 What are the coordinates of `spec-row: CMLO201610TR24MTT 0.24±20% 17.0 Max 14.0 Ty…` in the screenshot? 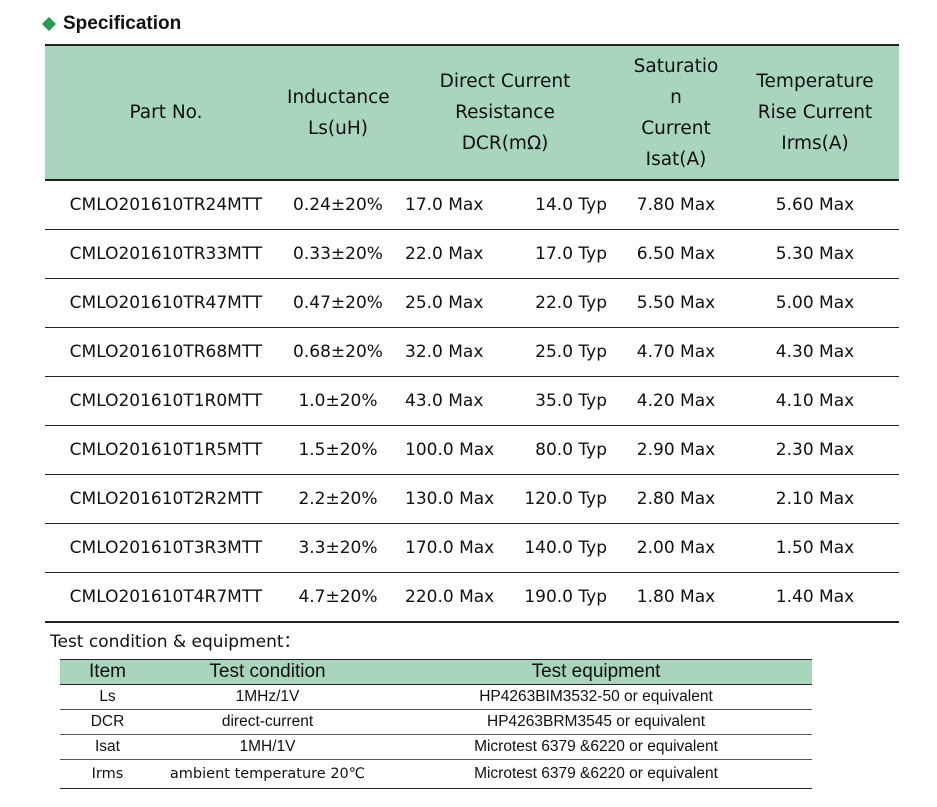 It's located at (472, 205).